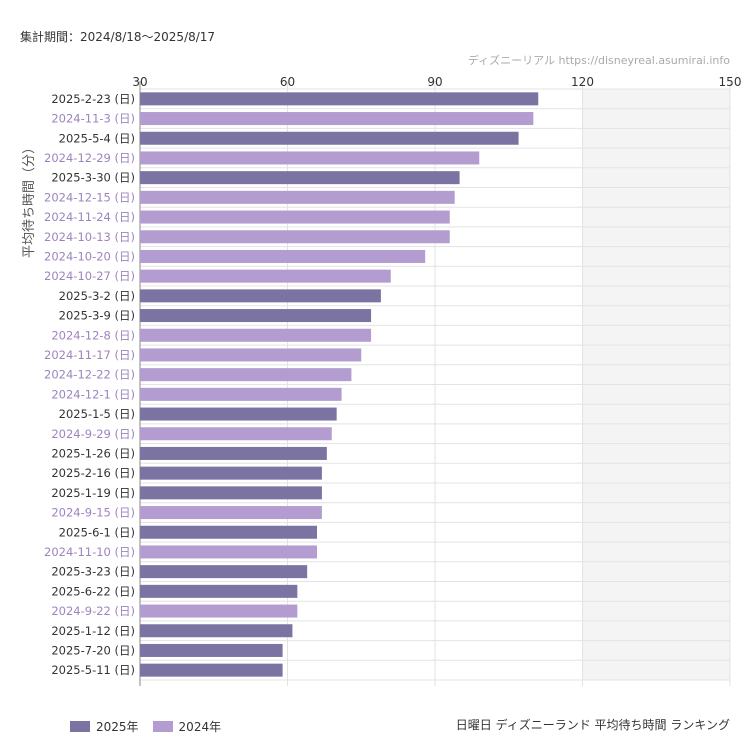 This screenshot has height=750, width=750. What do you see at coordinates (162, 726) in the screenshot?
I see `legend-swatch-2024` at bounding box center [162, 726].